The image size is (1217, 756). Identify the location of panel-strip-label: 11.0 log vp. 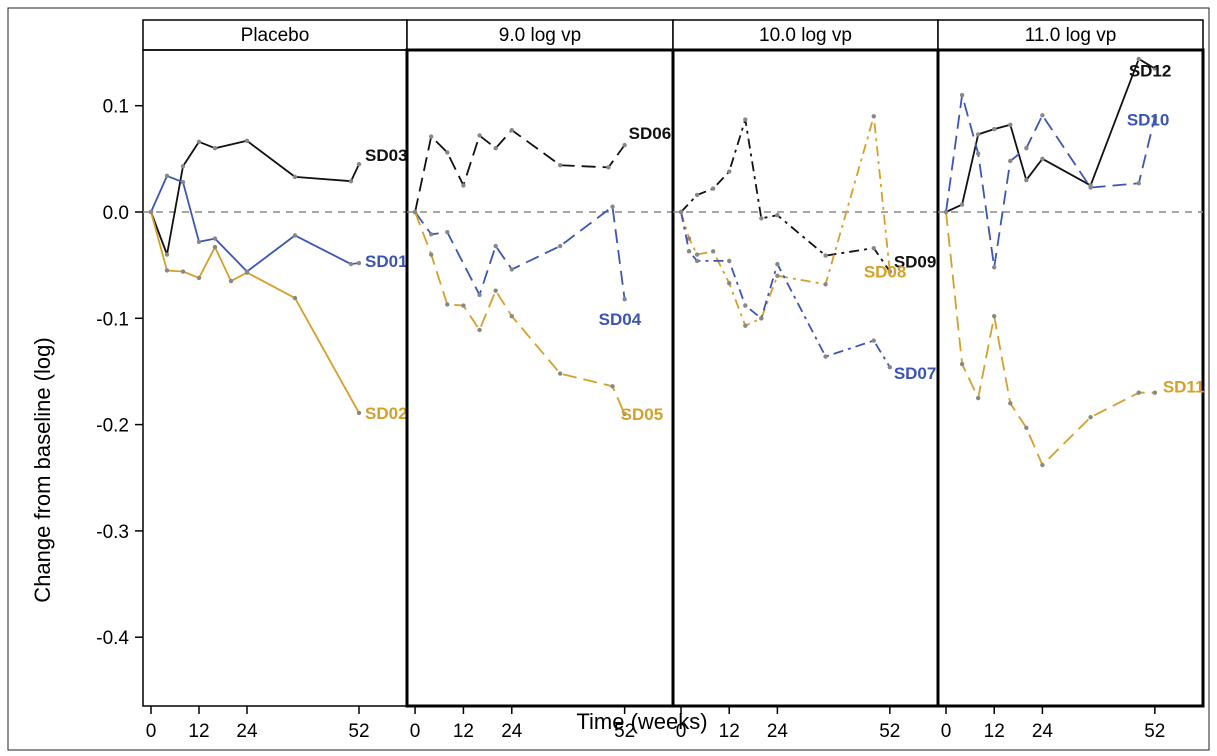
(1071, 35).